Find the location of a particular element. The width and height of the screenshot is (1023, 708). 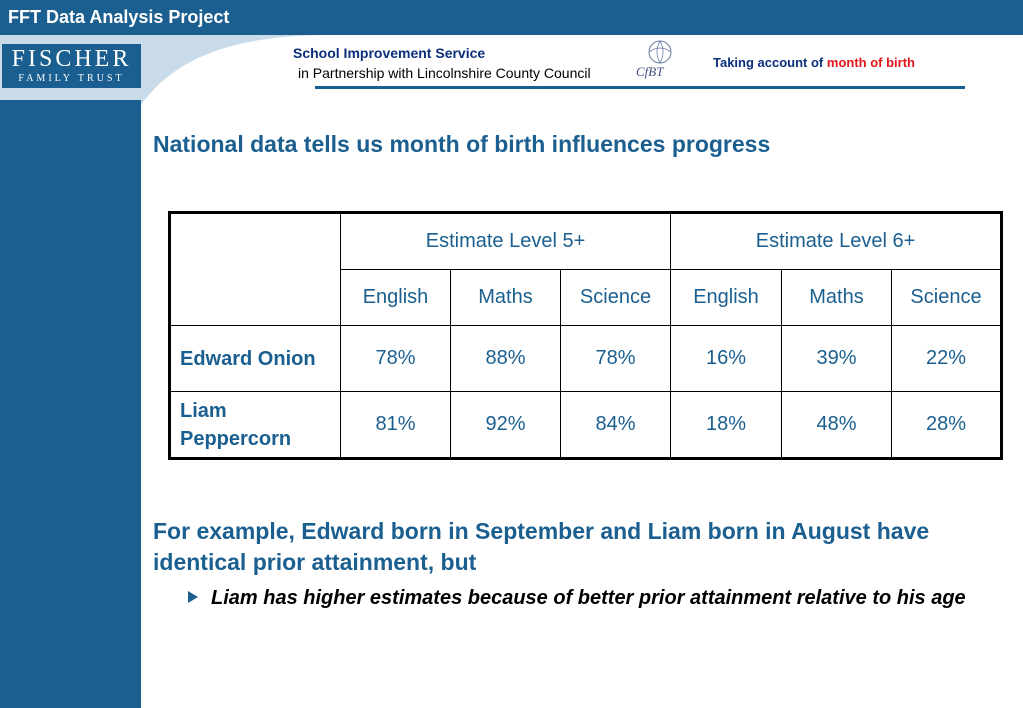

table-cell: 88% is located at coordinates (505, 358).